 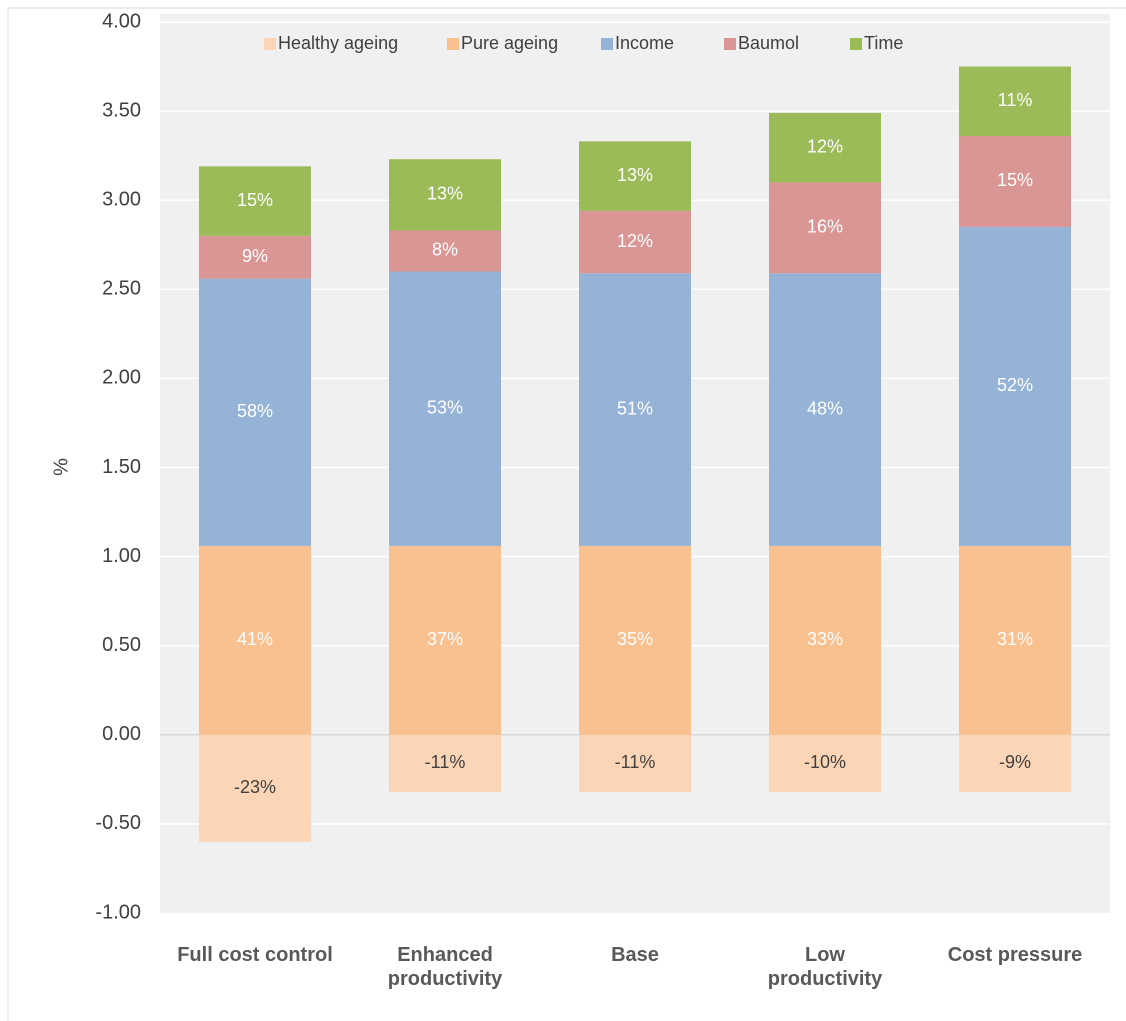 I want to click on legend-label: Time, so click(x=883, y=43).